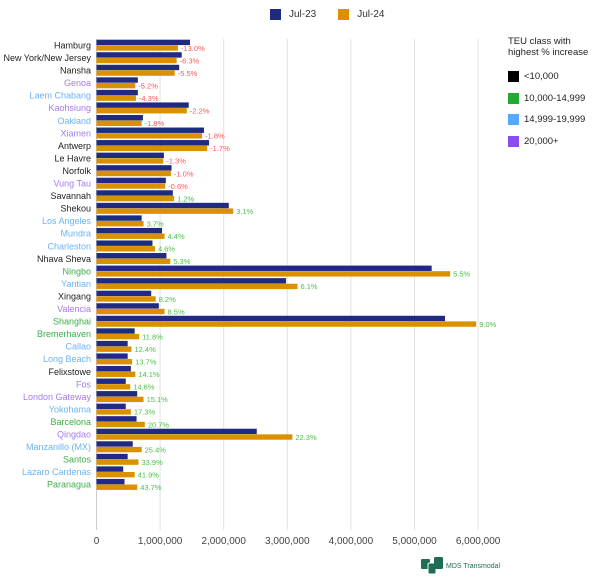 This screenshot has width=600, height=581. Describe the element at coordinates (184, 173) in the screenshot. I see `change-label: -1.0%` at that location.